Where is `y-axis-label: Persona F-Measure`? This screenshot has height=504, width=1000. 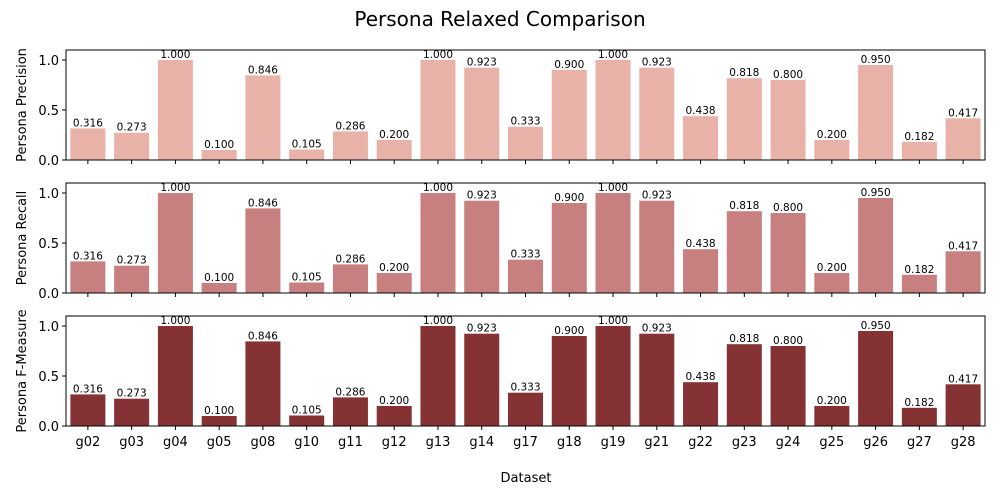 y-axis-label: Persona F-Measure is located at coordinates (22, 370).